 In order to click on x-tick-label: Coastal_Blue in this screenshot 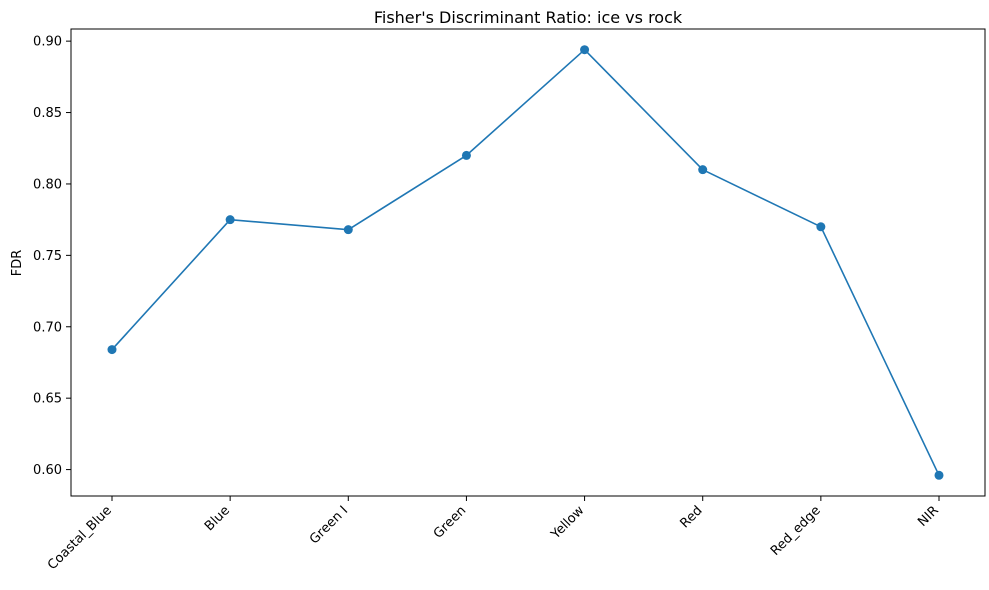, I will do `click(80, 538)`.